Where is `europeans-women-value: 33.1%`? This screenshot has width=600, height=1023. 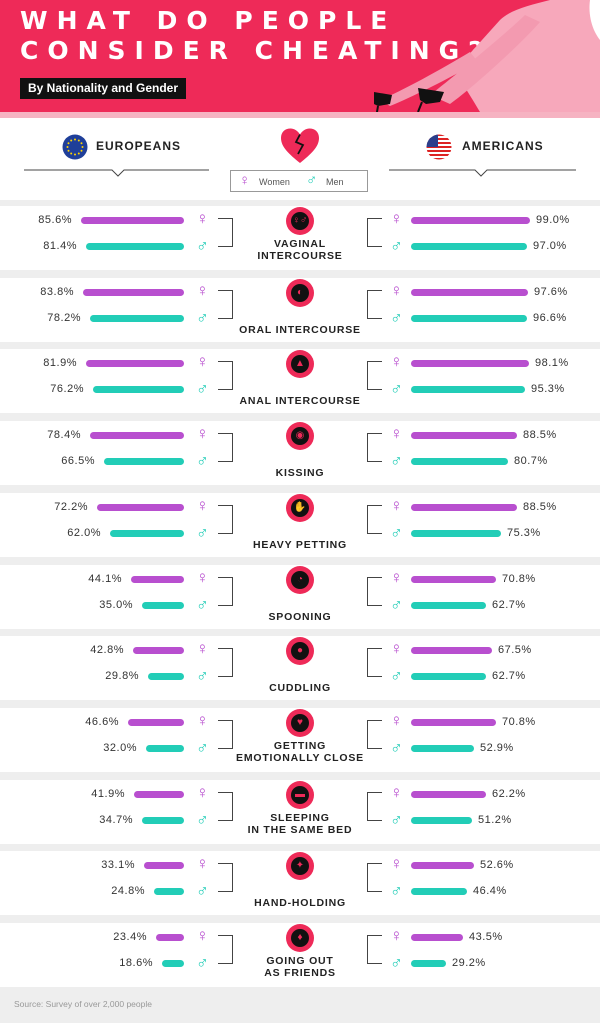 europeans-women-value: 33.1% is located at coordinates (118, 865).